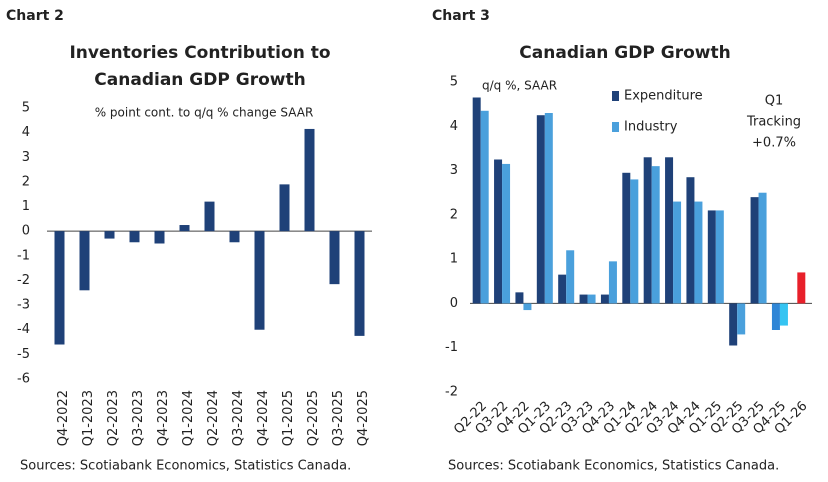  What do you see at coordinates (651, 127) in the screenshot?
I see `legend-label: Industry` at bounding box center [651, 127].